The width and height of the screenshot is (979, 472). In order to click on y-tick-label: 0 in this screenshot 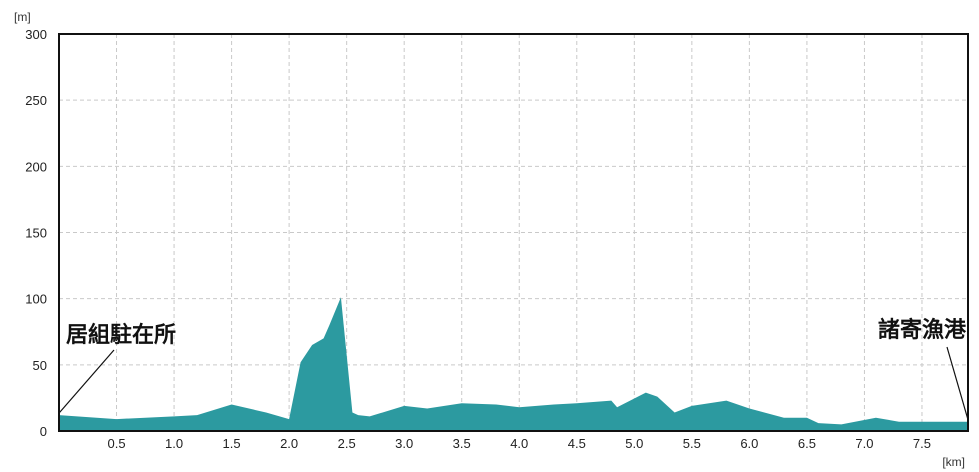, I will do `click(43, 431)`.